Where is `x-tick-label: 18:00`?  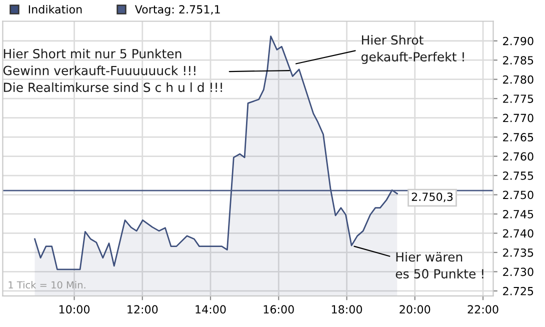 x-tick-label: 18:00 is located at coordinates (347, 309).